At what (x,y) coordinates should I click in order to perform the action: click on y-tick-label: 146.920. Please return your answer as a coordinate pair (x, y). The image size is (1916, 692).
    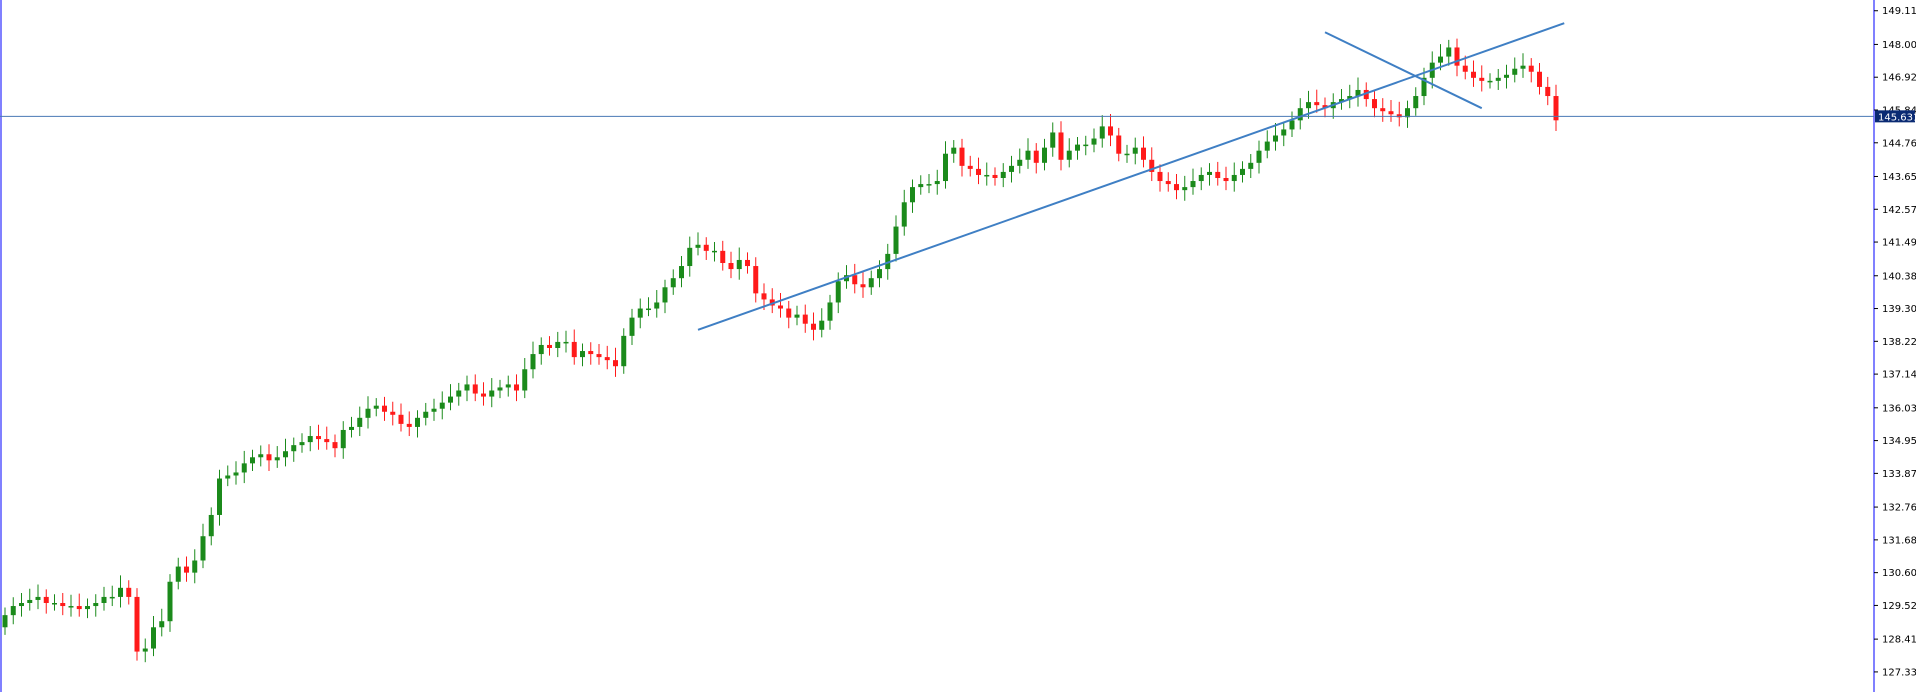
    Looking at the image, I should click on (1899, 78).